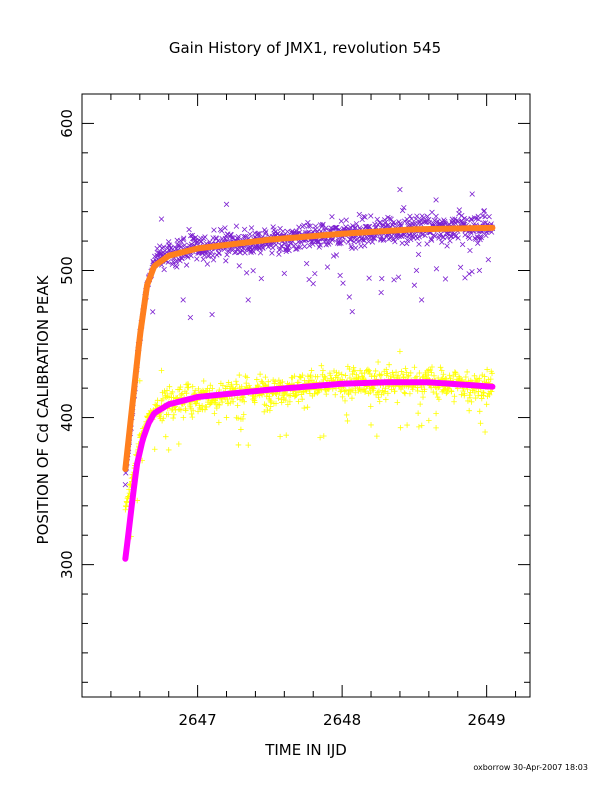 The image size is (612, 792). What do you see at coordinates (67, 417) in the screenshot?
I see `y-tick-label: 400` at bounding box center [67, 417].